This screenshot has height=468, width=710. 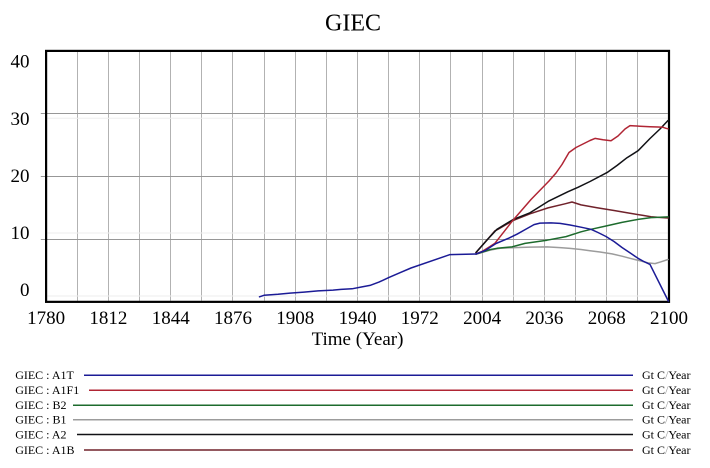 What do you see at coordinates (40, 420) in the screenshot?
I see `svg-text: GIEC : B1` at bounding box center [40, 420].